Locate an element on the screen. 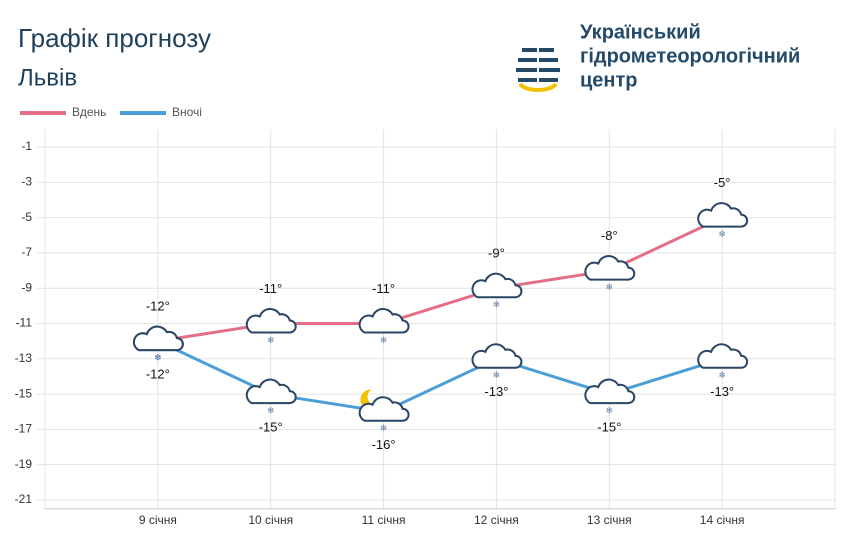 This screenshot has height=554, width=849. logo-text: Український is located at coordinates (640, 32).